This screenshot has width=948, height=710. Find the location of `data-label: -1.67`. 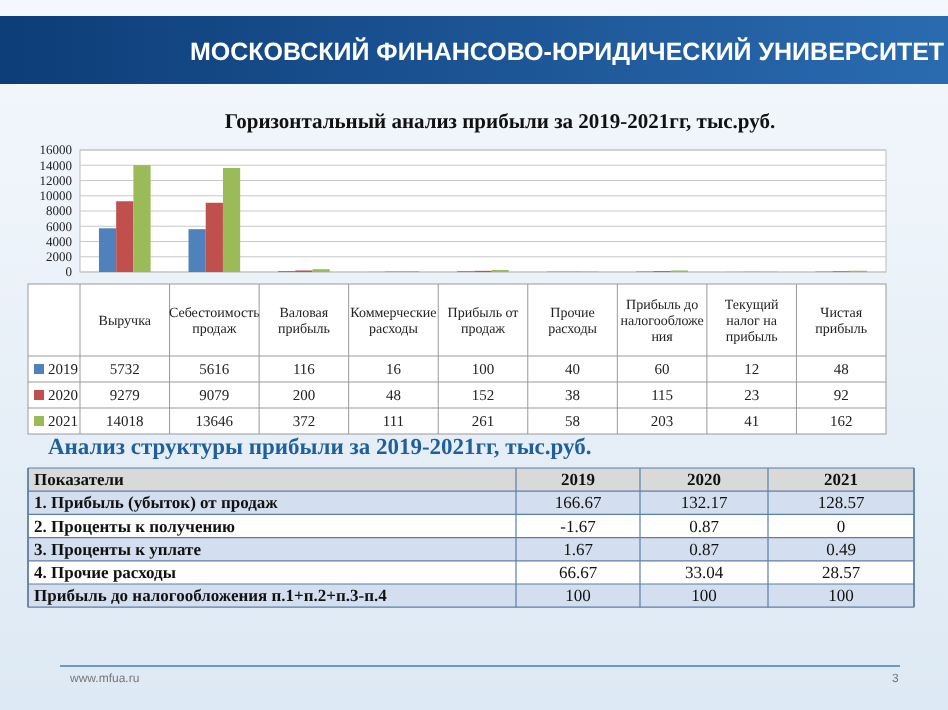

data-label: -1.67 is located at coordinates (578, 525).